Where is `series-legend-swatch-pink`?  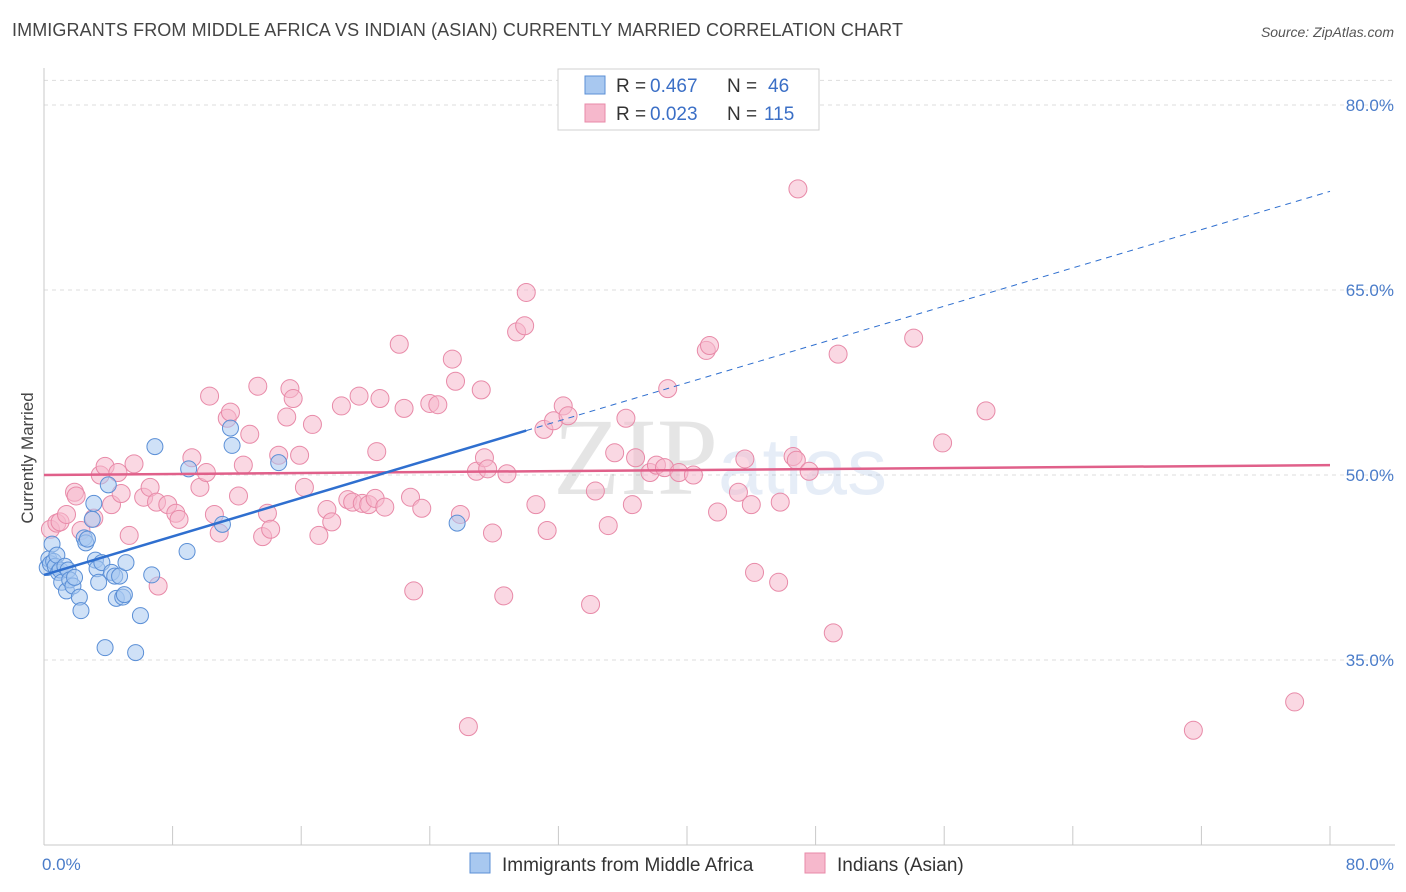 series-legend-swatch-pink is located at coordinates (815, 863).